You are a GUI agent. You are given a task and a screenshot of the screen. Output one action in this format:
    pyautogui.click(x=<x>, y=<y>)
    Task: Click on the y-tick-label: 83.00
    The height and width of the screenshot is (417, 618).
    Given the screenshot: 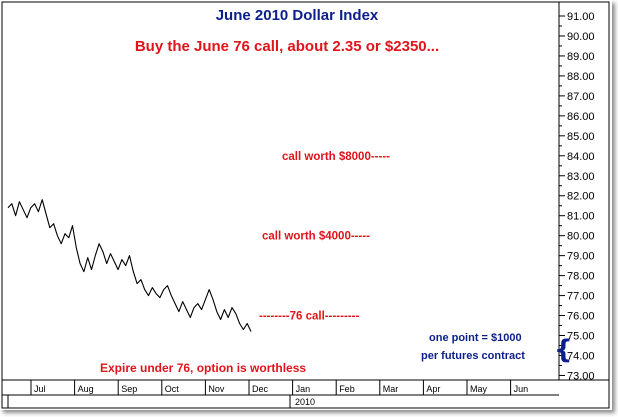 What is the action you would take?
    pyautogui.click(x=581, y=177)
    